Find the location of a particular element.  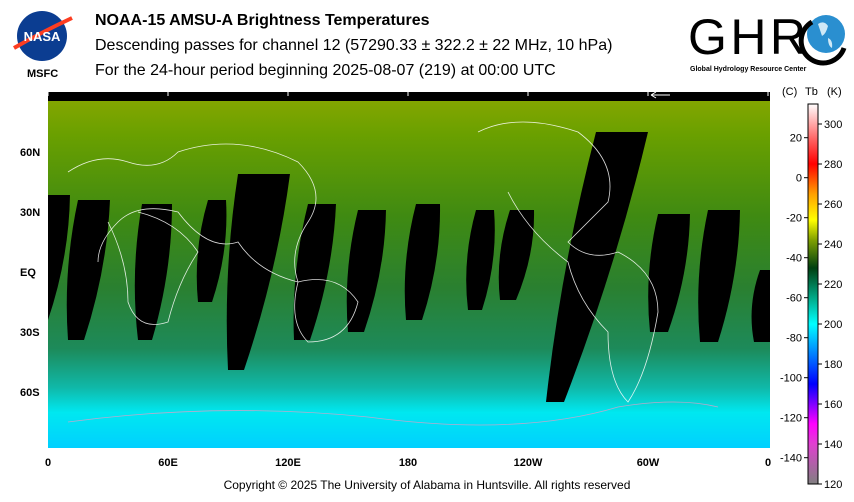

colorbar-tick-label-c: 0 is located at coordinates (799, 179).